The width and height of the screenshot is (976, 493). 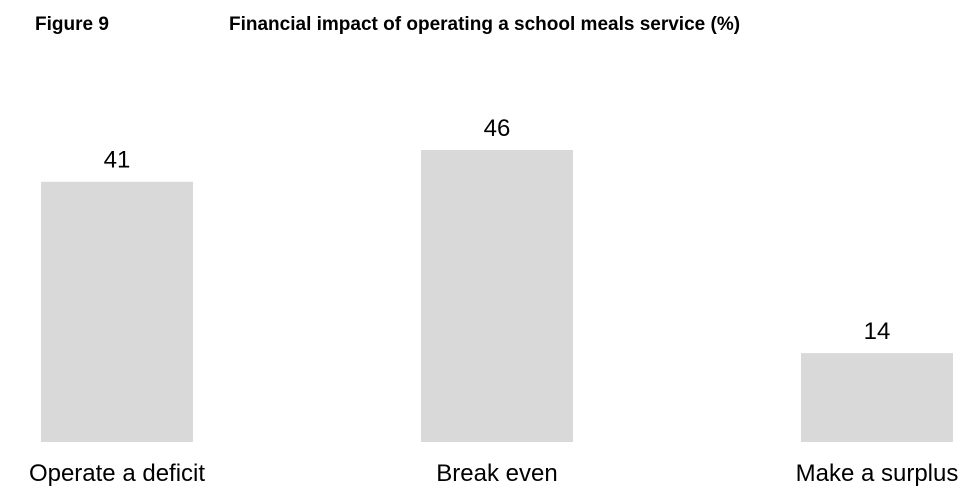 What do you see at coordinates (117, 160) in the screenshot?
I see `data-label-operate-a-deficit: 41` at bounding box center [117, 160].